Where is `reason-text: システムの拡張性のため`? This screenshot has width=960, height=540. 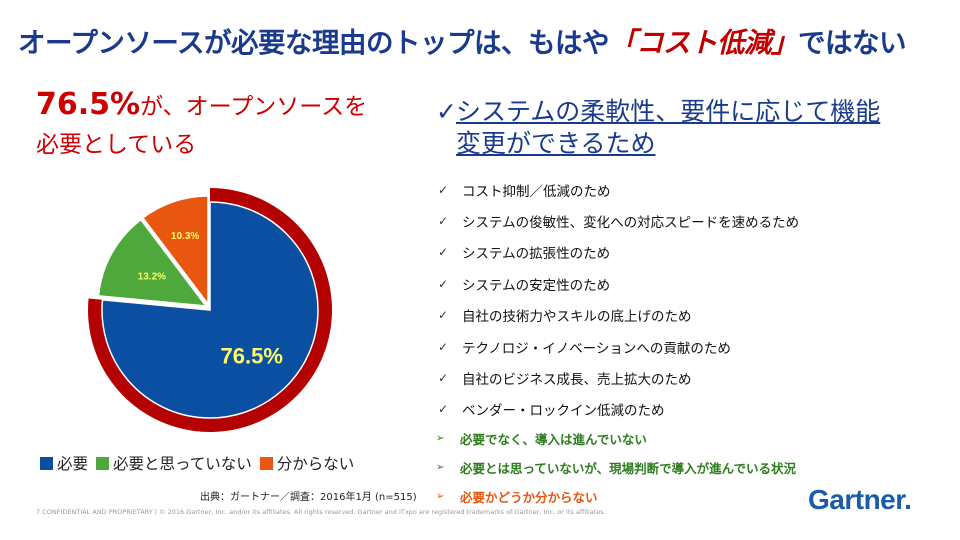
reason-text: システムの拡張性のため is located at coordinates (536, 254).